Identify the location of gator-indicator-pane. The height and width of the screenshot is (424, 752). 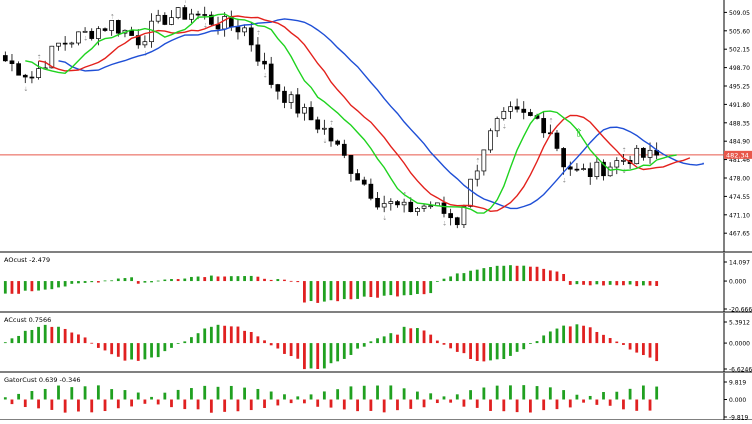
(376, 397).